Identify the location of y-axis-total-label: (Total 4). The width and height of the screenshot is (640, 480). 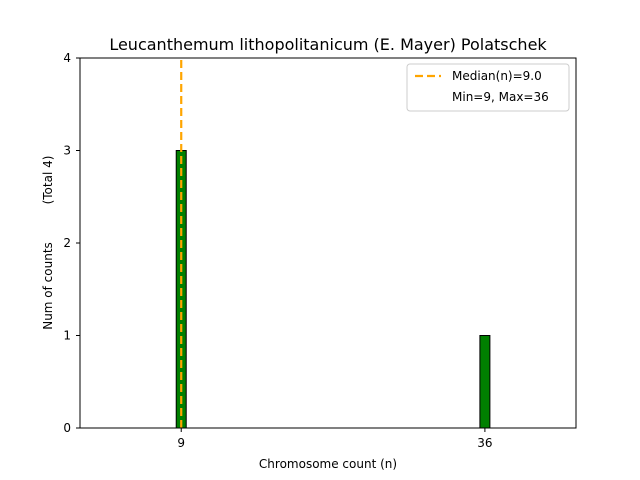
(48, 180).